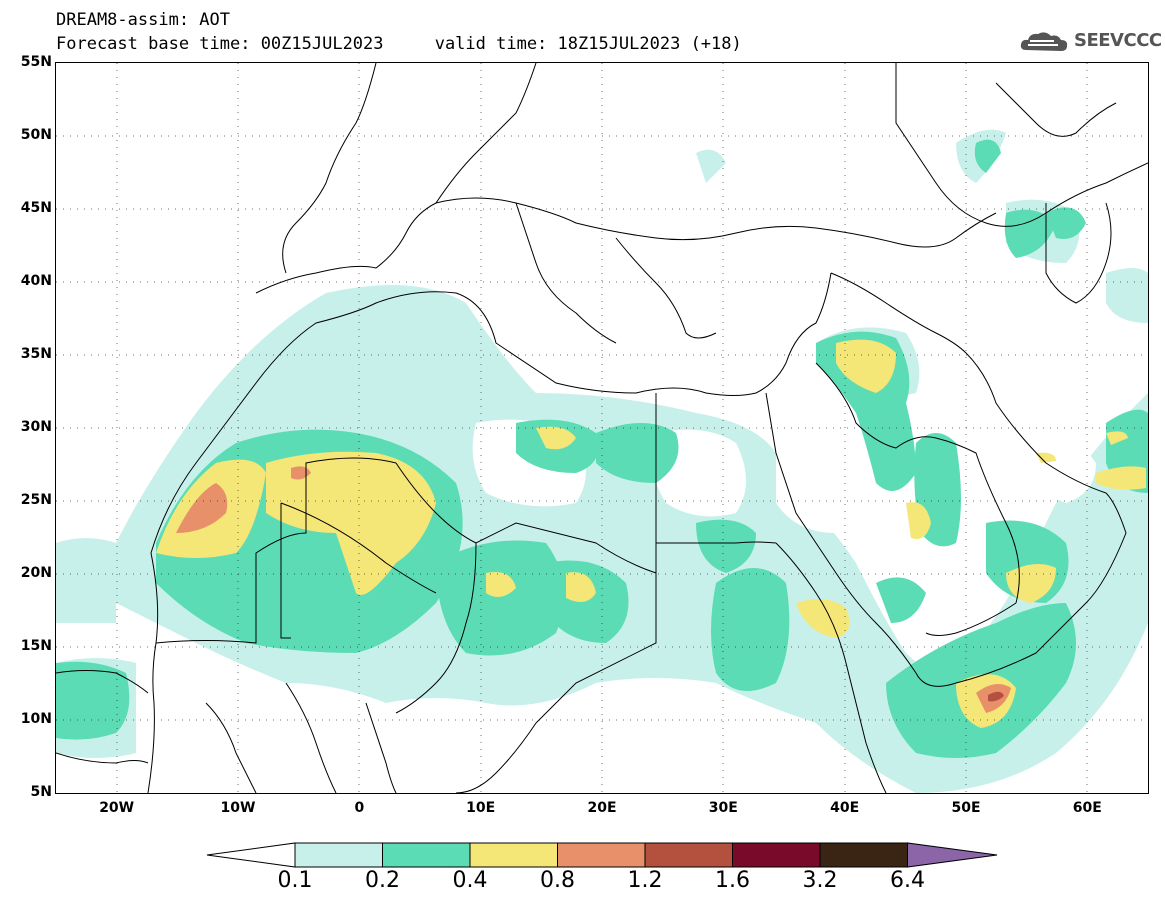 The image size is (1165, 905). I want to click on lat-tick-label: 5N, so click(41, 792).